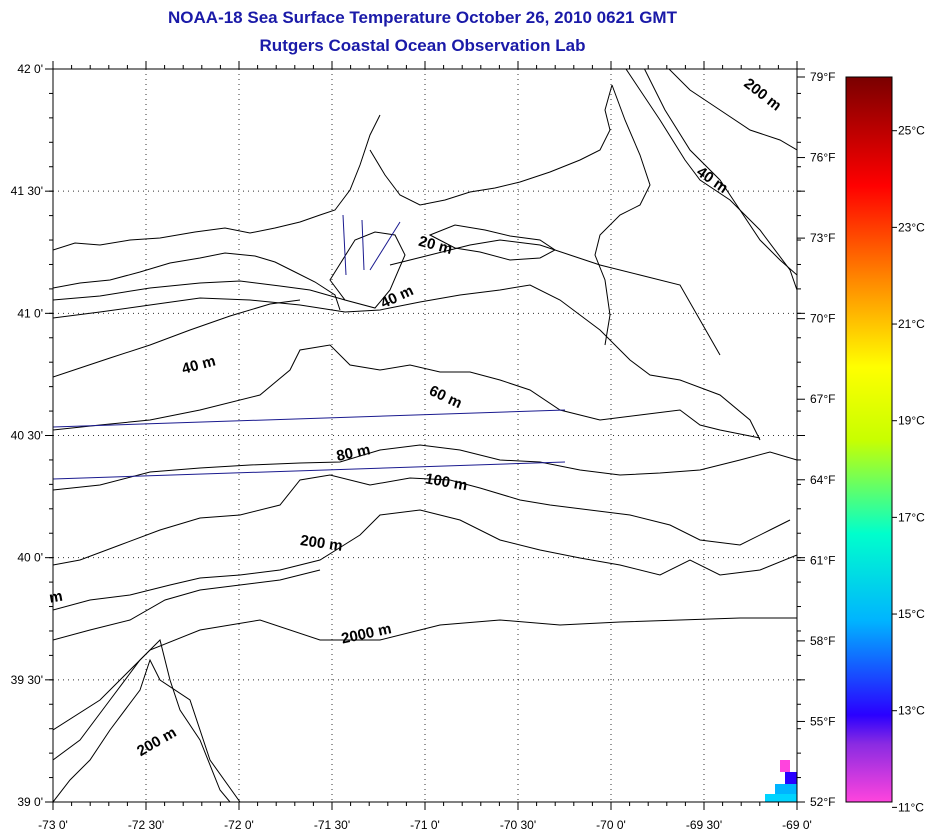 The image size is (936, 840). I want to click on lat-label: 39 30', so click(27, 680).